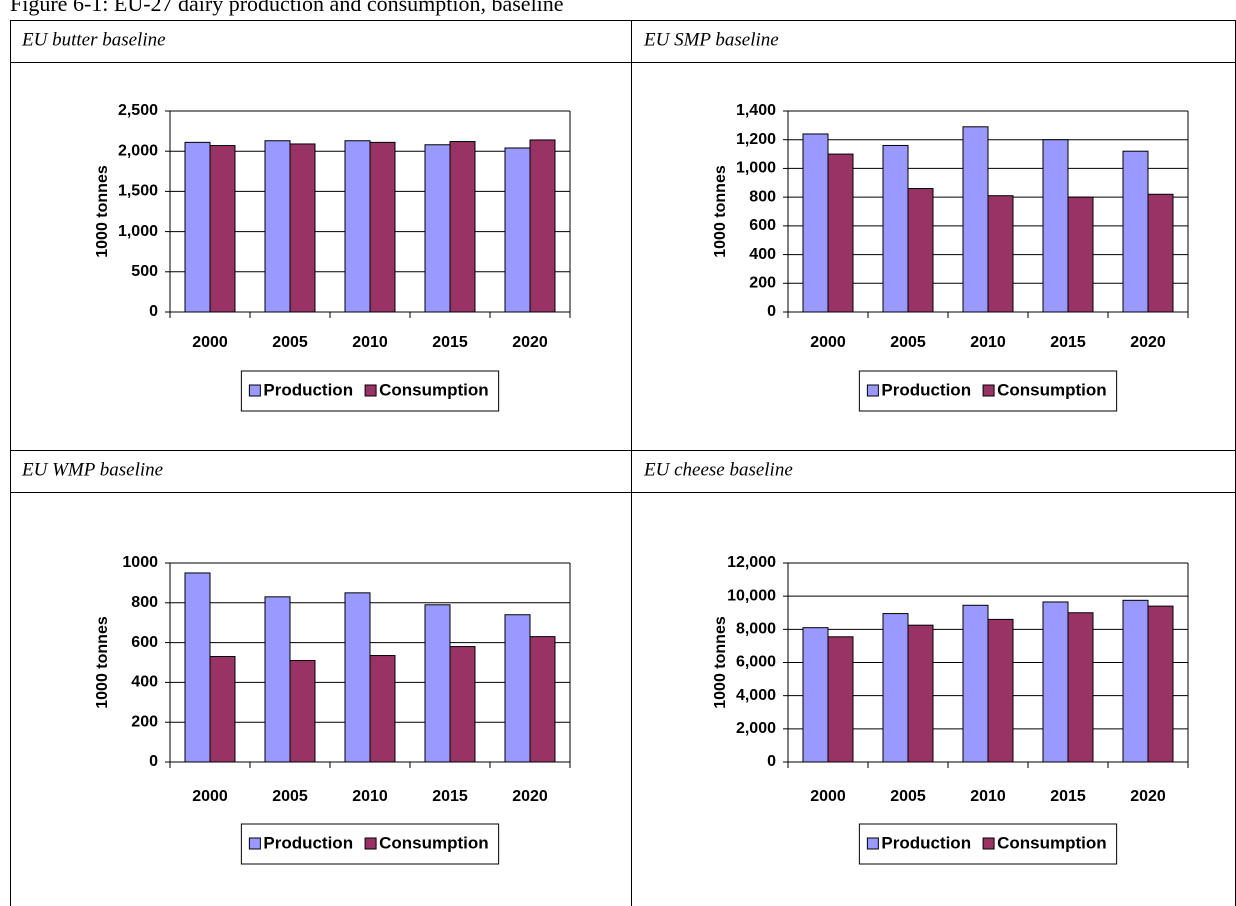 This screenshot has width=1236, height=906. Describe the element at coordinates (144, 642) in the screenshot. I see `y-tick-label: 600` at that location.